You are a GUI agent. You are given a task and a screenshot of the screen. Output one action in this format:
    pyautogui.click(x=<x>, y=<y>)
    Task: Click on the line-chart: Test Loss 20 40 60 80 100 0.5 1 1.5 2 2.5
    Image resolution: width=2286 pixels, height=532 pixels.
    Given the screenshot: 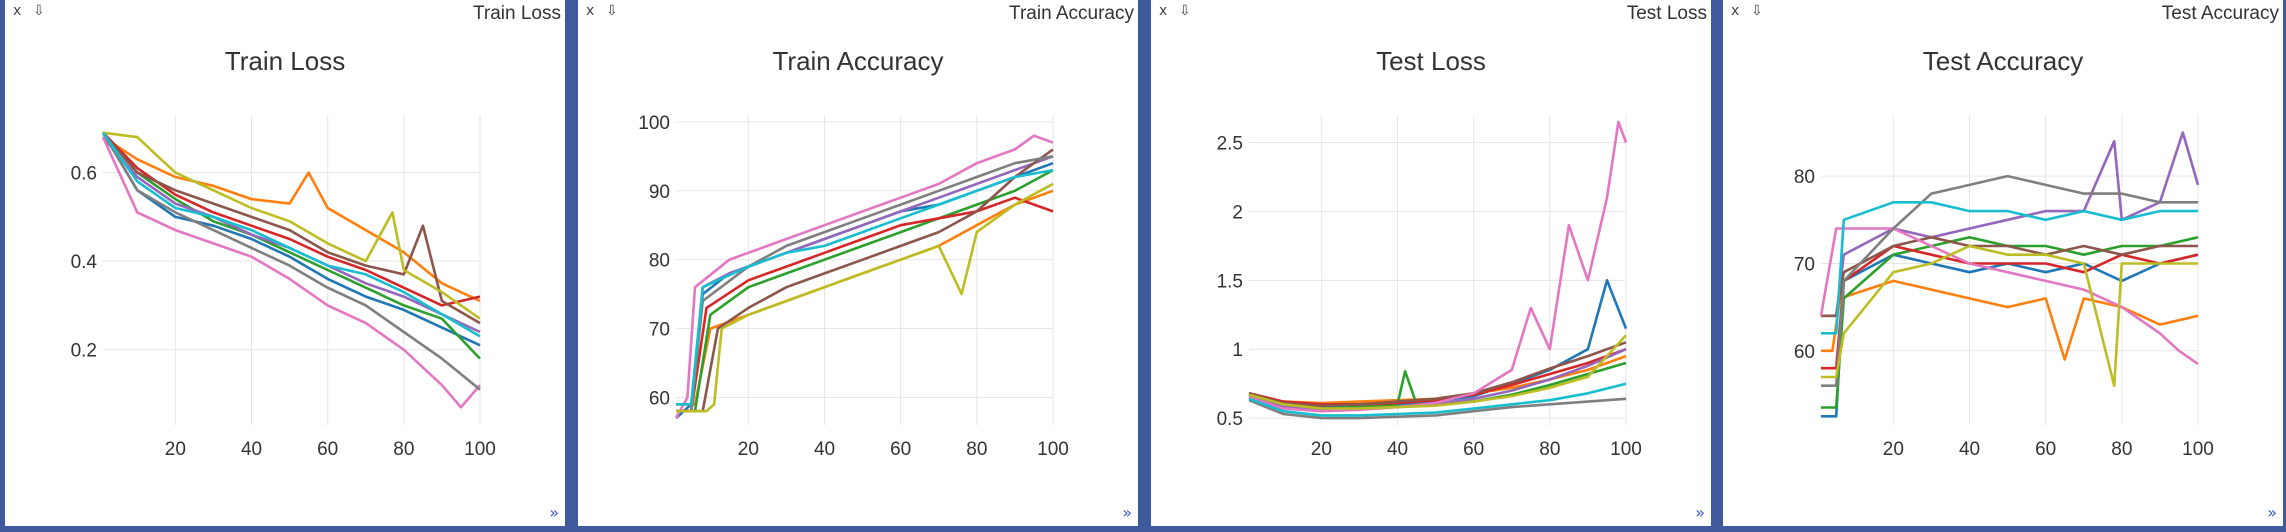 What is the action you would take?
    pyautogui.click(x=1429, y=253)
    